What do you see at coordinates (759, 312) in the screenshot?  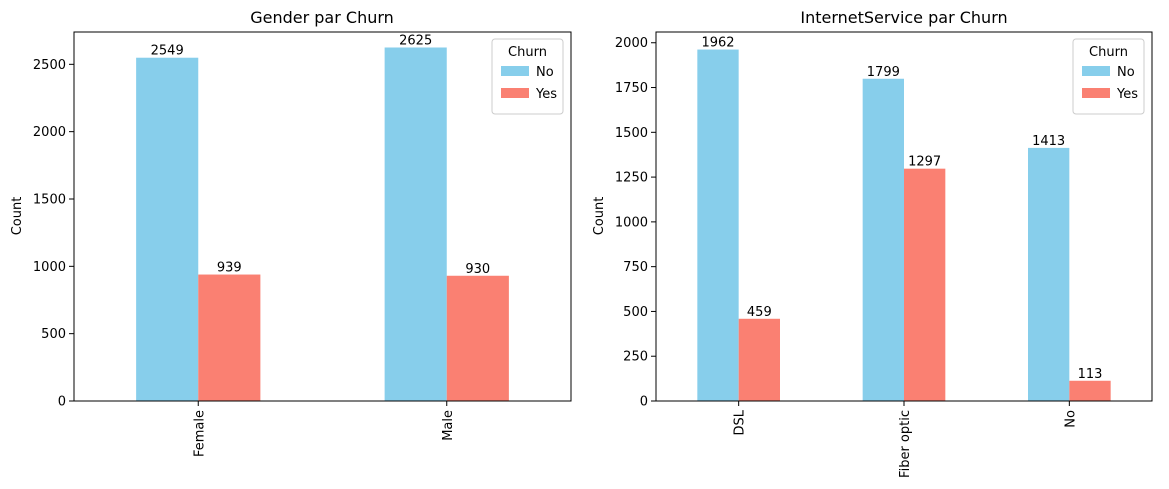 I see `data-label: 459` at bounding box center [759, 312].